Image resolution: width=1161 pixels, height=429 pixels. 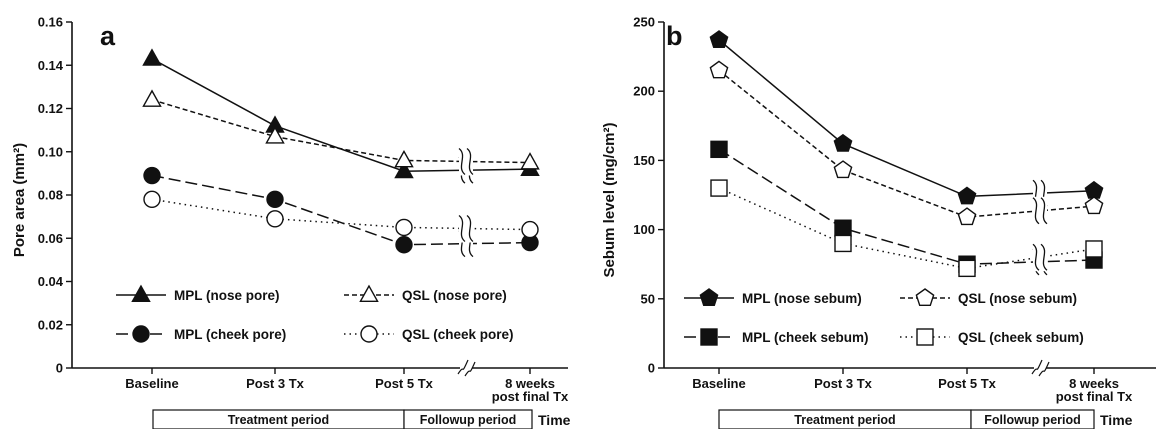 What do you see at coordinates (50, 151) in the screenshot?
I see `y-tick-label: 0.10` at bounding box center [50, 151].